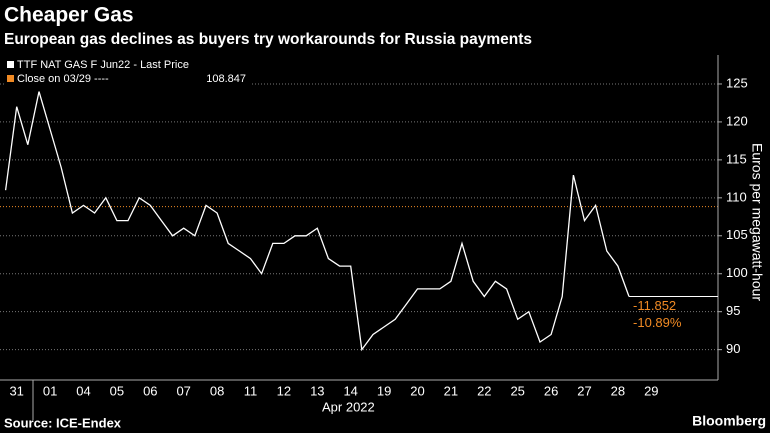  Describe the element at coordinates (63, 422) in the screenshot. I see `source: Source: ICE-Endex` at that location.